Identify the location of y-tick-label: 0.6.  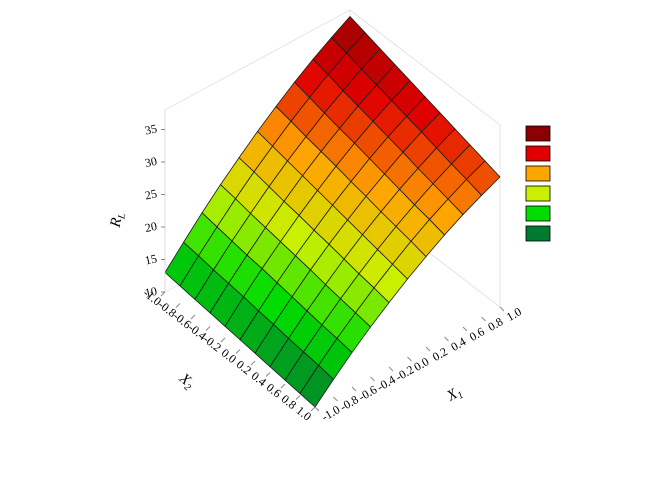
(274, 390).